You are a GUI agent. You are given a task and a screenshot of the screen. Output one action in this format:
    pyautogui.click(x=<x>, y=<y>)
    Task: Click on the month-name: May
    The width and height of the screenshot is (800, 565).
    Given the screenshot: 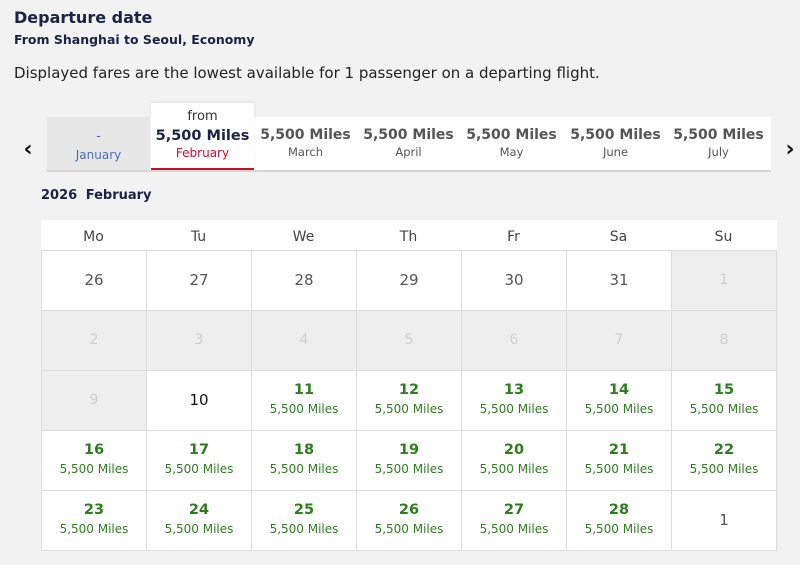 What is the action you would take?
    pyautogui.click(x=511, y=152)
    